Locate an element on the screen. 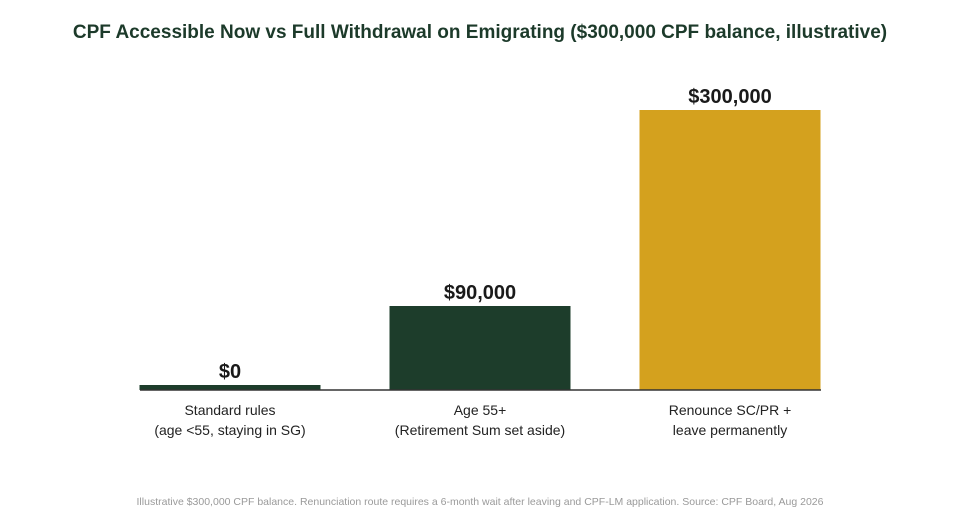  value-label-0: $0 is located at coordinates (230, 372).